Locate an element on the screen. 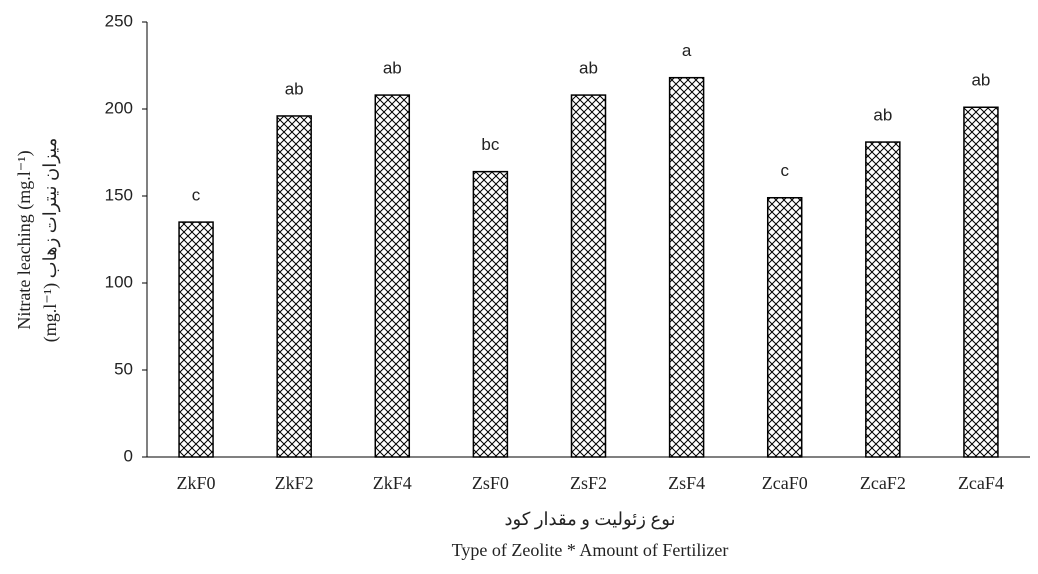  x-tick-label: ZcaF4 is located at coordinates (981, 483).